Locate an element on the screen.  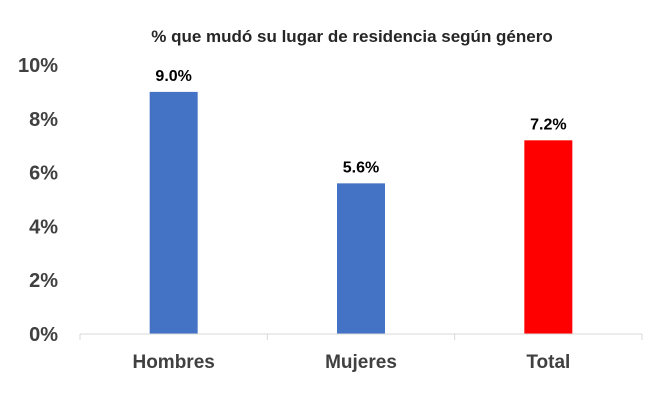
x-tick-label: Hombres is located at coordinates (173, 362).